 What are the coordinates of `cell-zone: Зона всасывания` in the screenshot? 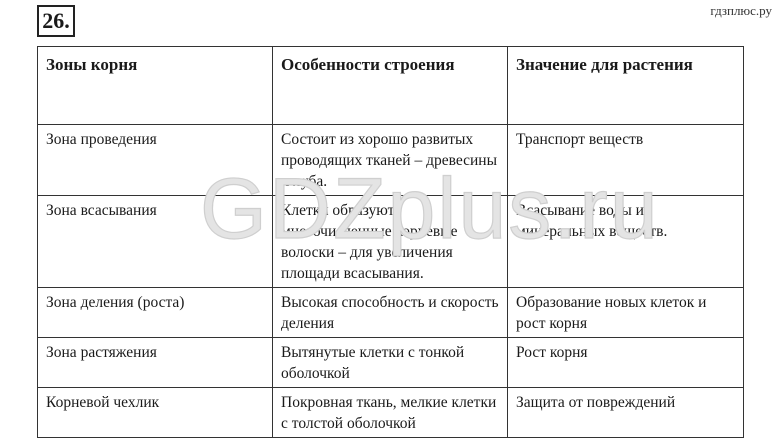 It's located at (155, 241).